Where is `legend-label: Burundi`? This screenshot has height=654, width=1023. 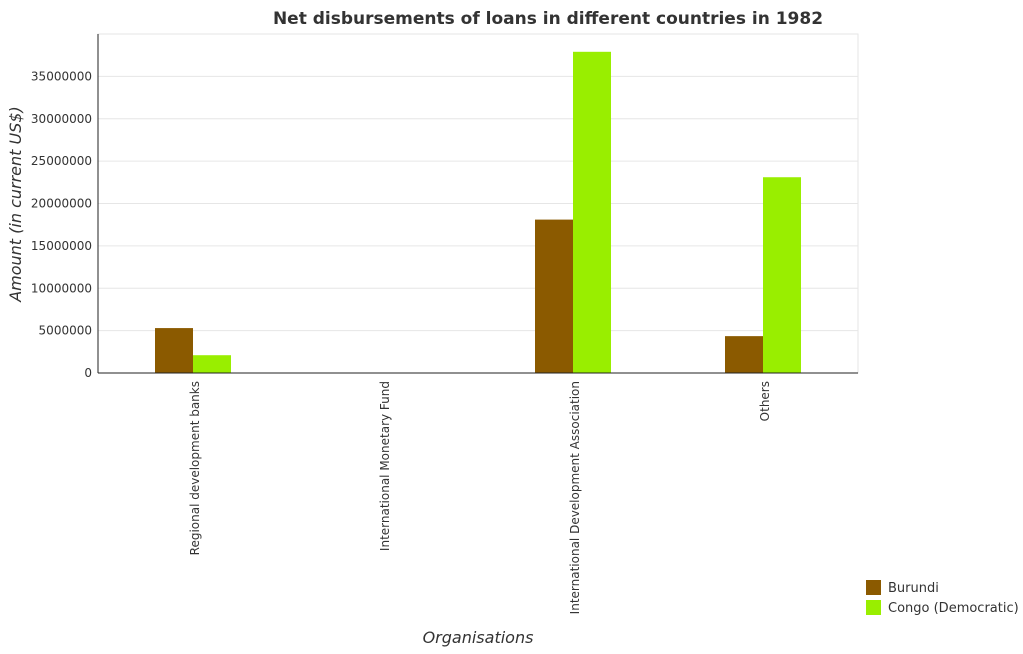
legend-label: Burundi is located at coordinates (913, 588).